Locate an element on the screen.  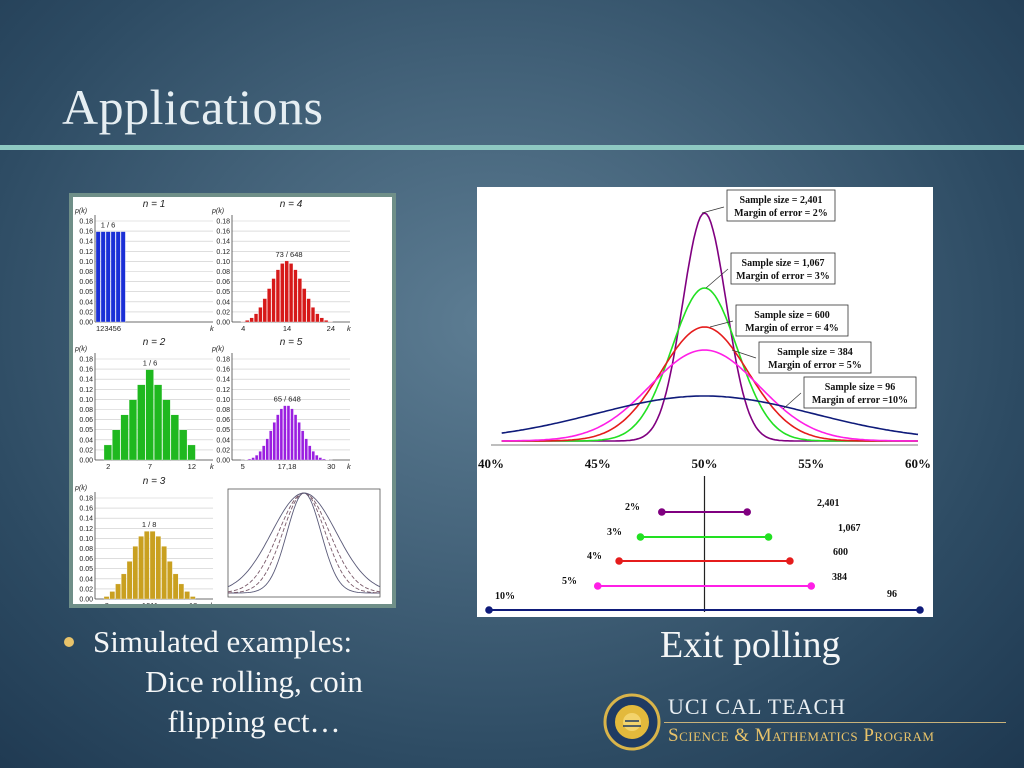
y-tick-label: 0.08 is located at coordinates (86, 549).